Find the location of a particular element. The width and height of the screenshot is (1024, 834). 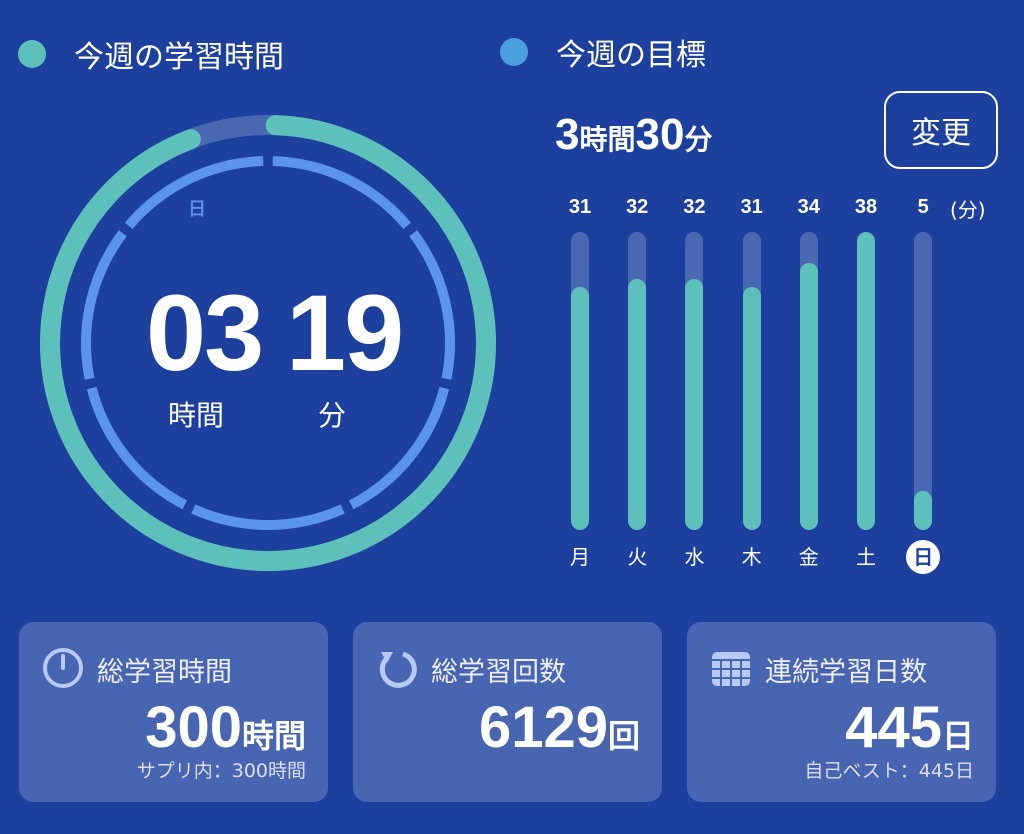

stat-card: 総学習回数 6129回 is located at coordinates (507, 712).